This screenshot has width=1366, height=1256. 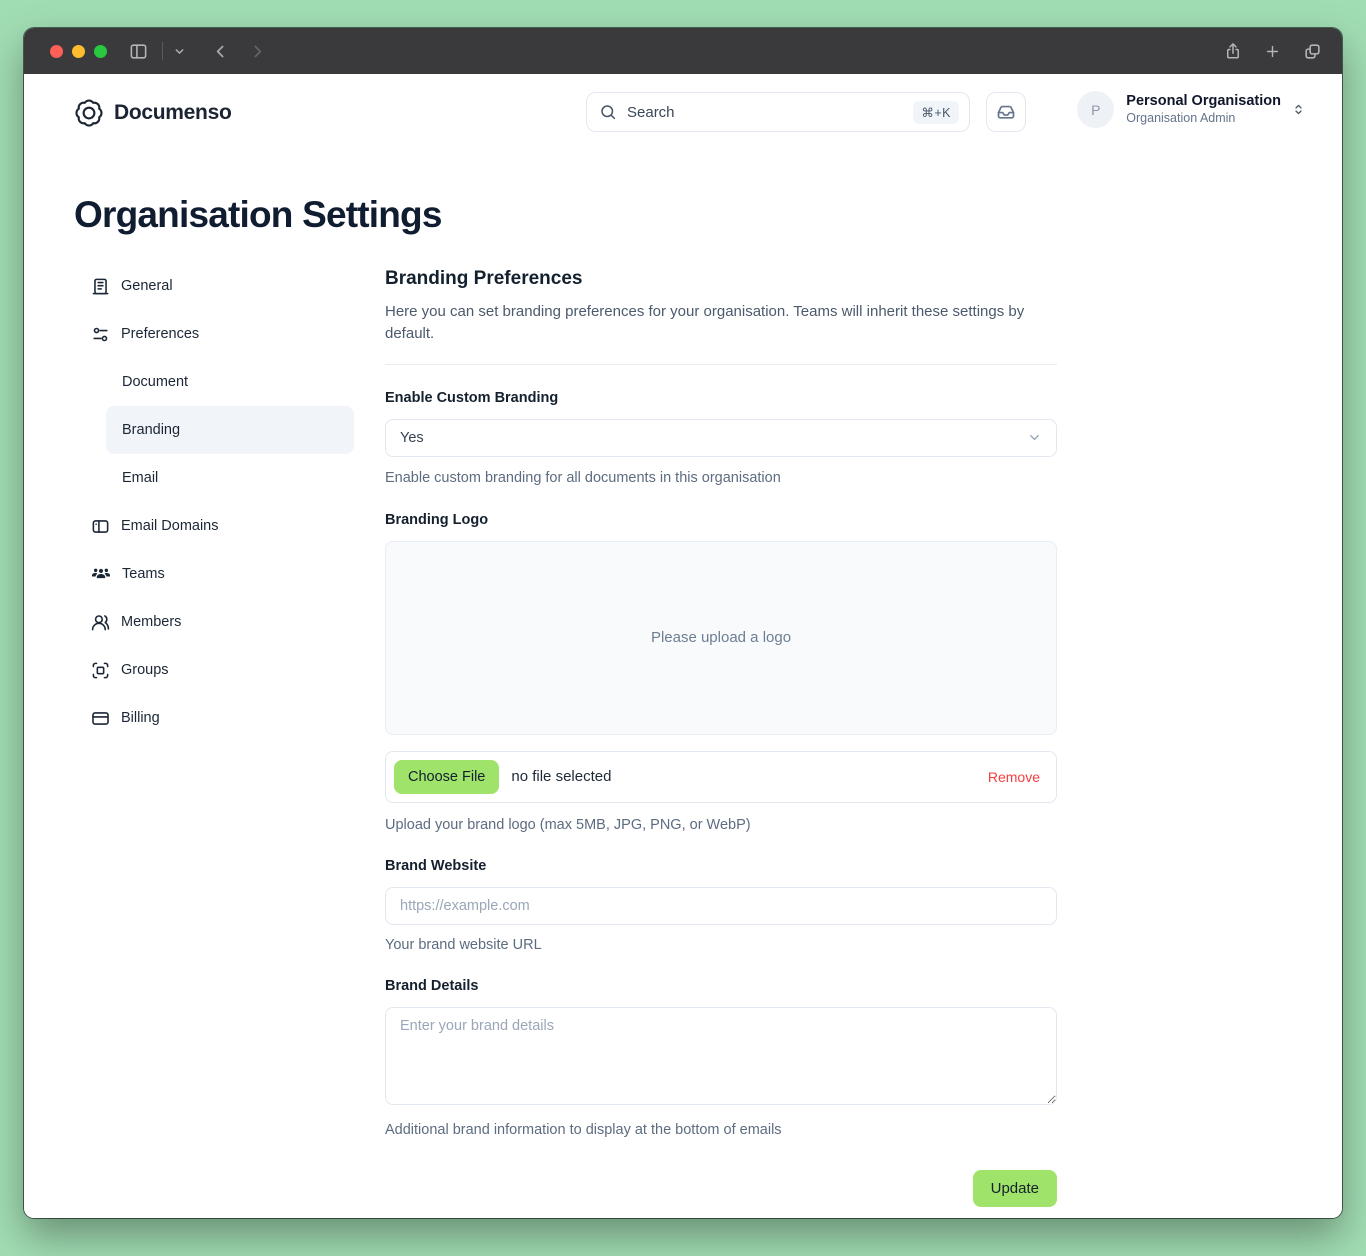 What do you see at coordinates (683, 51) in the screenshot?
I see `browser-titlebar` at bounding box center [683, 51].